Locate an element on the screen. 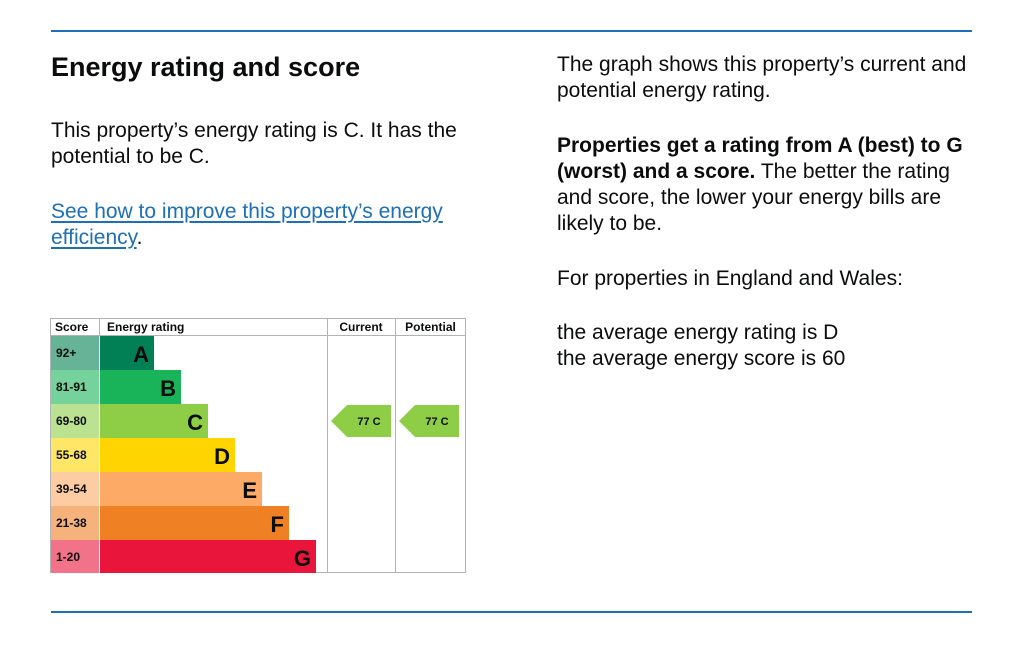 This screenshot has width=1024, height=664. score-range-label: 1-20 is located at coordinates (68, 557).